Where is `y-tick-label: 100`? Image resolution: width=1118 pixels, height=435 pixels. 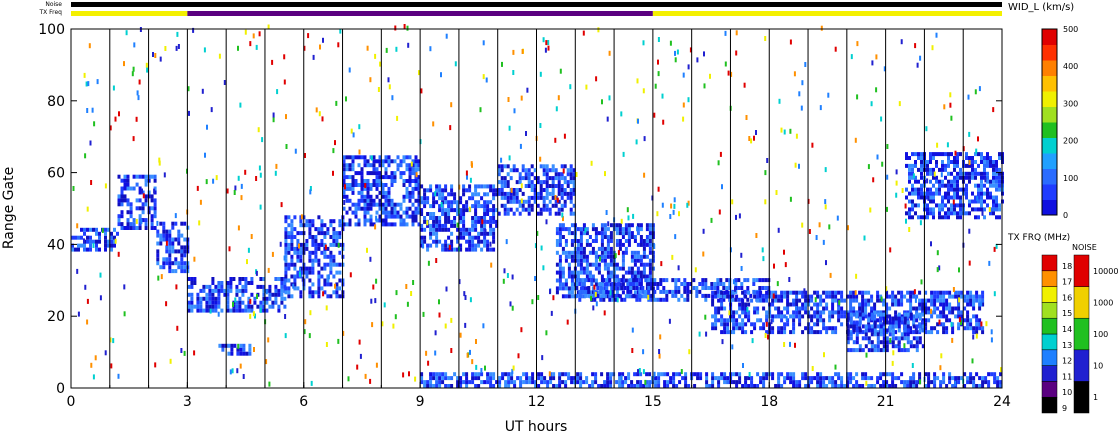
y-tick-label: 100 is located at coordinates (51, 30).